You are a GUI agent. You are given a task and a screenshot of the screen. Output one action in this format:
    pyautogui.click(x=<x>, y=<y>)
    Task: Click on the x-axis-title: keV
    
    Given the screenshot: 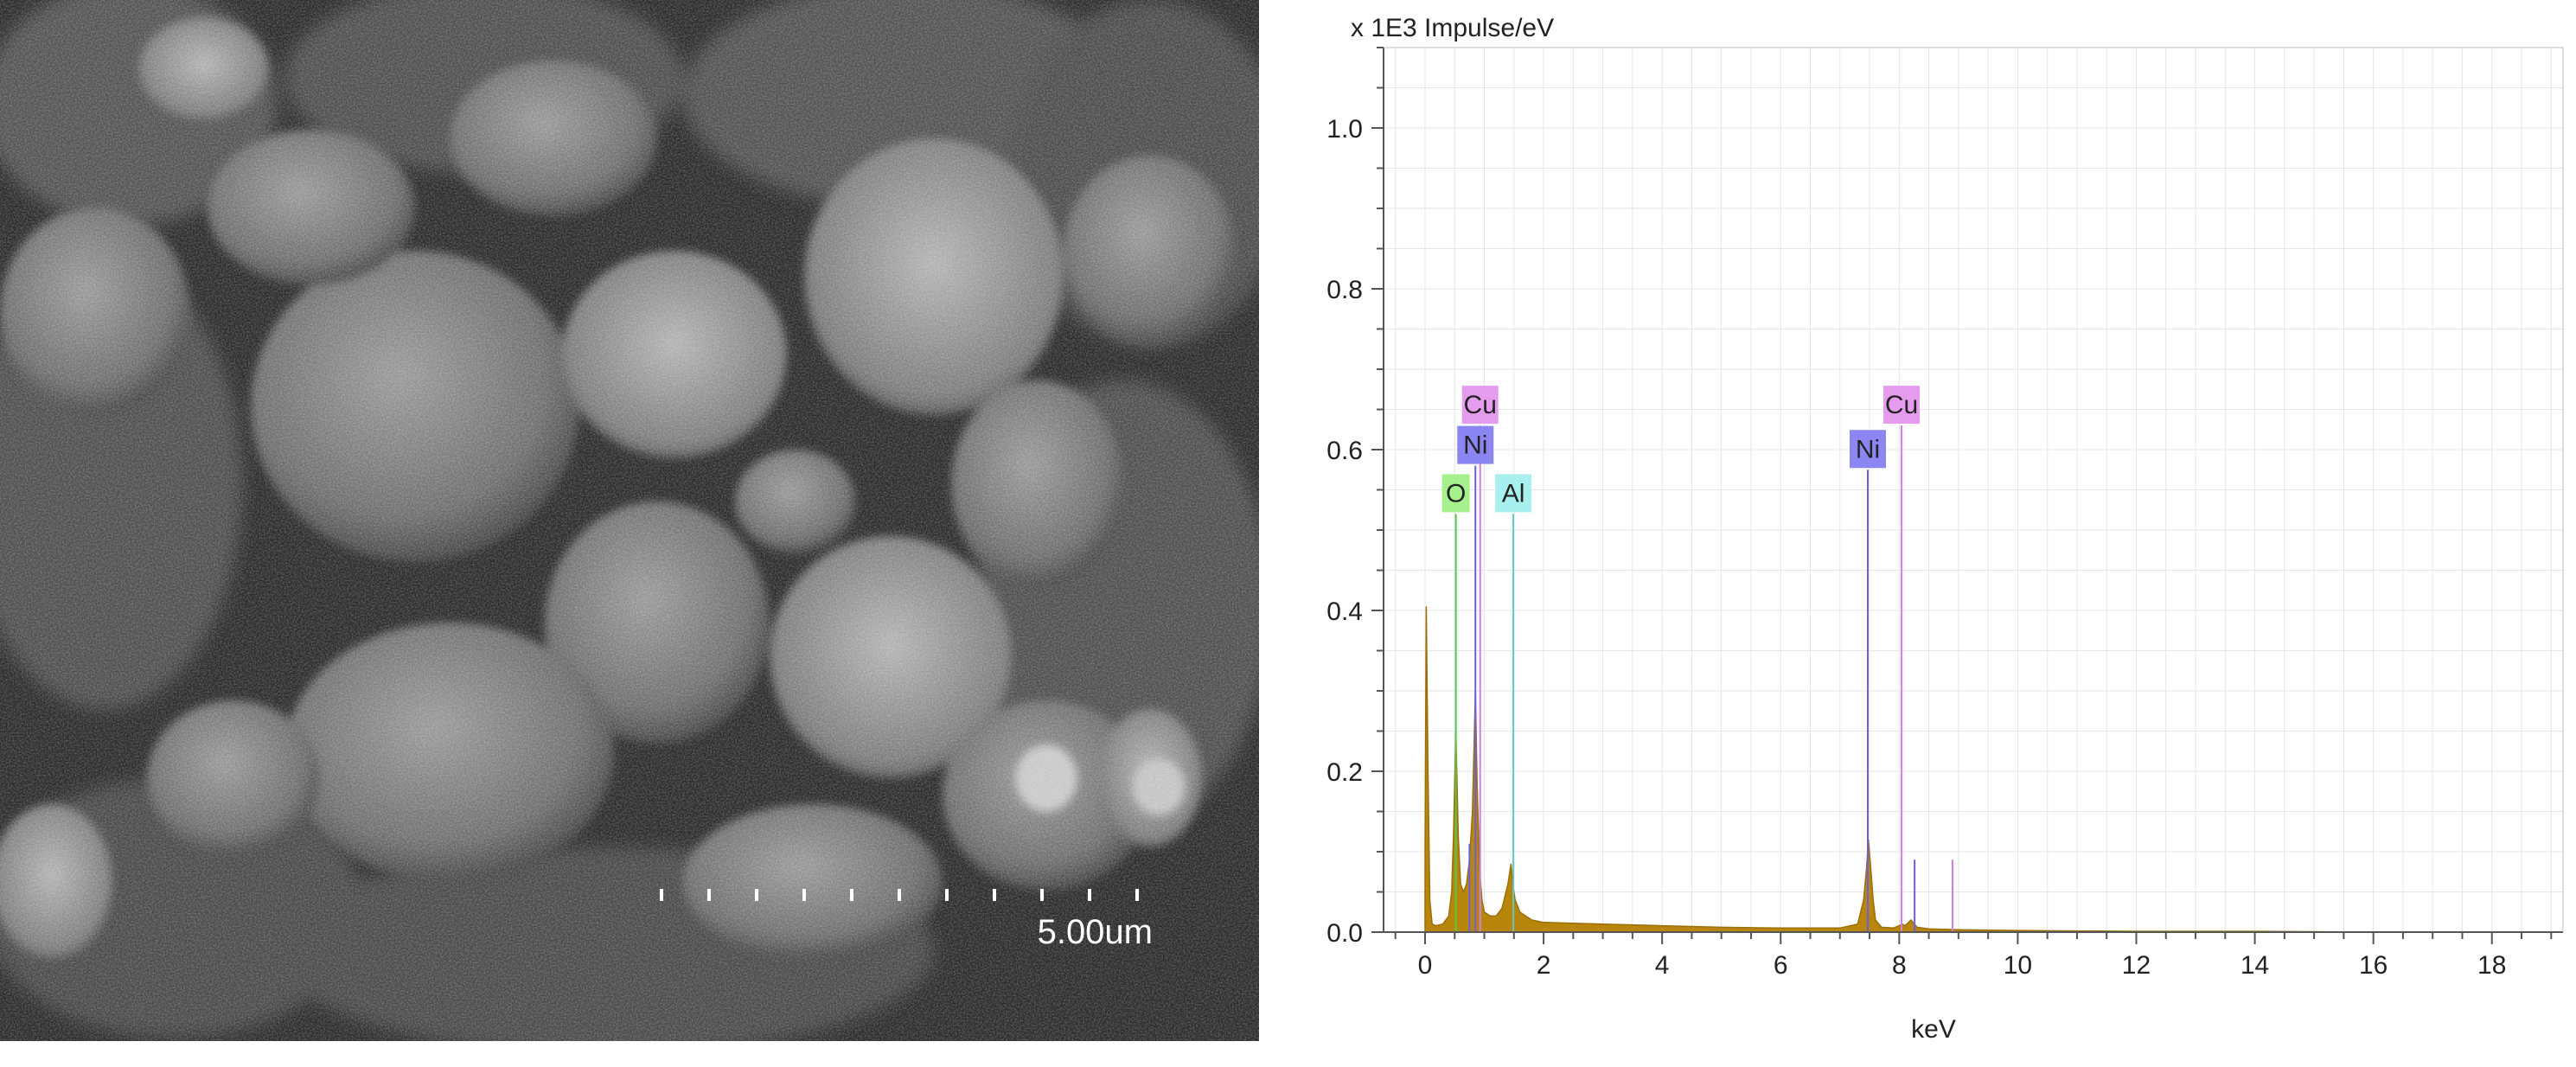 What is the action you would take?
    pyautogui.click(x=1933, y=1029)
    